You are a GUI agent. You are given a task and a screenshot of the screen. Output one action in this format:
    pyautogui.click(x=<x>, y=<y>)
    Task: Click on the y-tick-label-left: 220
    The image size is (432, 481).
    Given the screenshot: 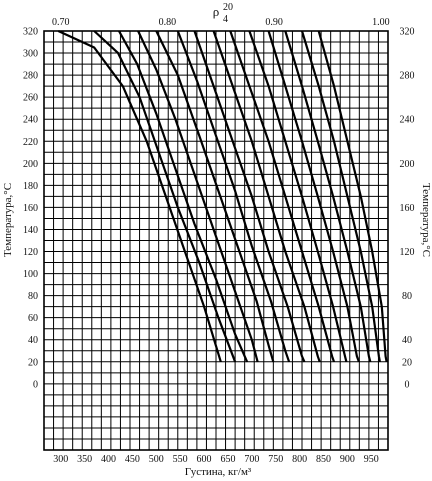 What is the action you would take?
    pyautogui.click(x=30, y=142)
    